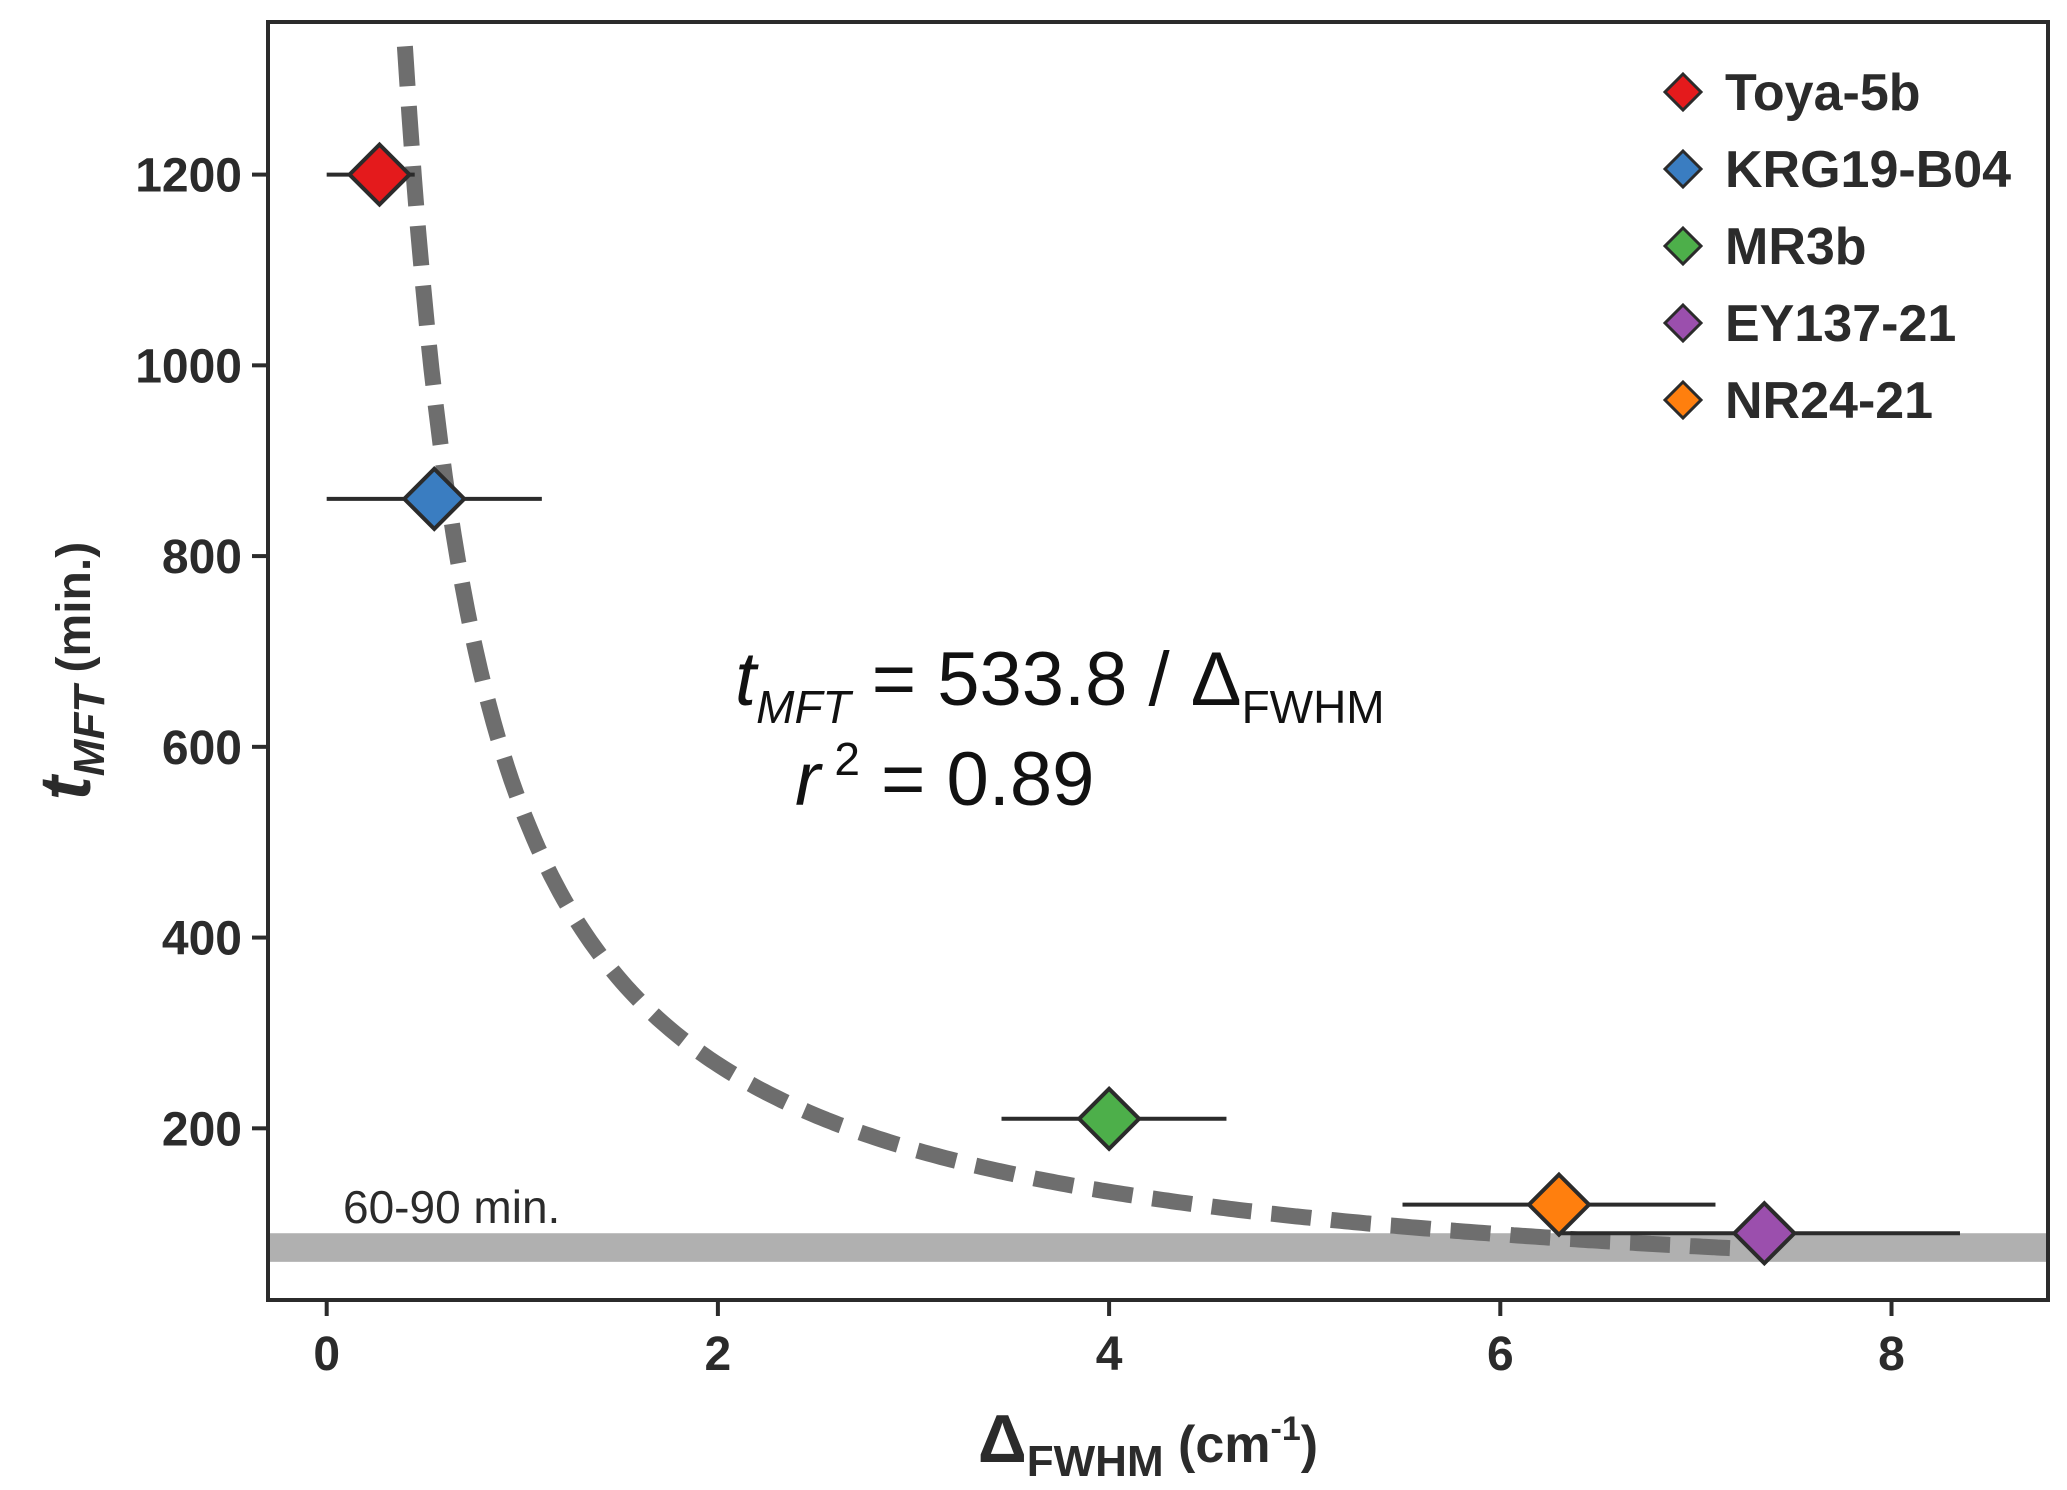 The height and width of the screenshot is (1490, 2067). I want to click on equation-rhs: = 533.8 / Δ, so click(1046, 679).